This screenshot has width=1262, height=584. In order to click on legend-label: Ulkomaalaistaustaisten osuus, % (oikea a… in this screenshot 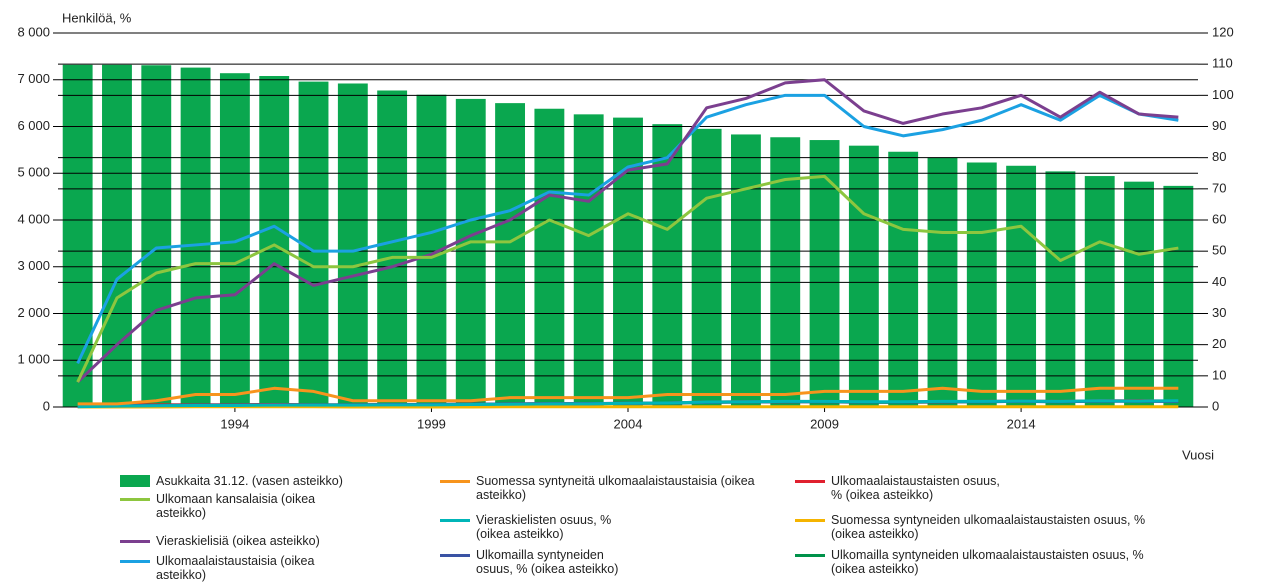, I will do `click(915, 488)`.